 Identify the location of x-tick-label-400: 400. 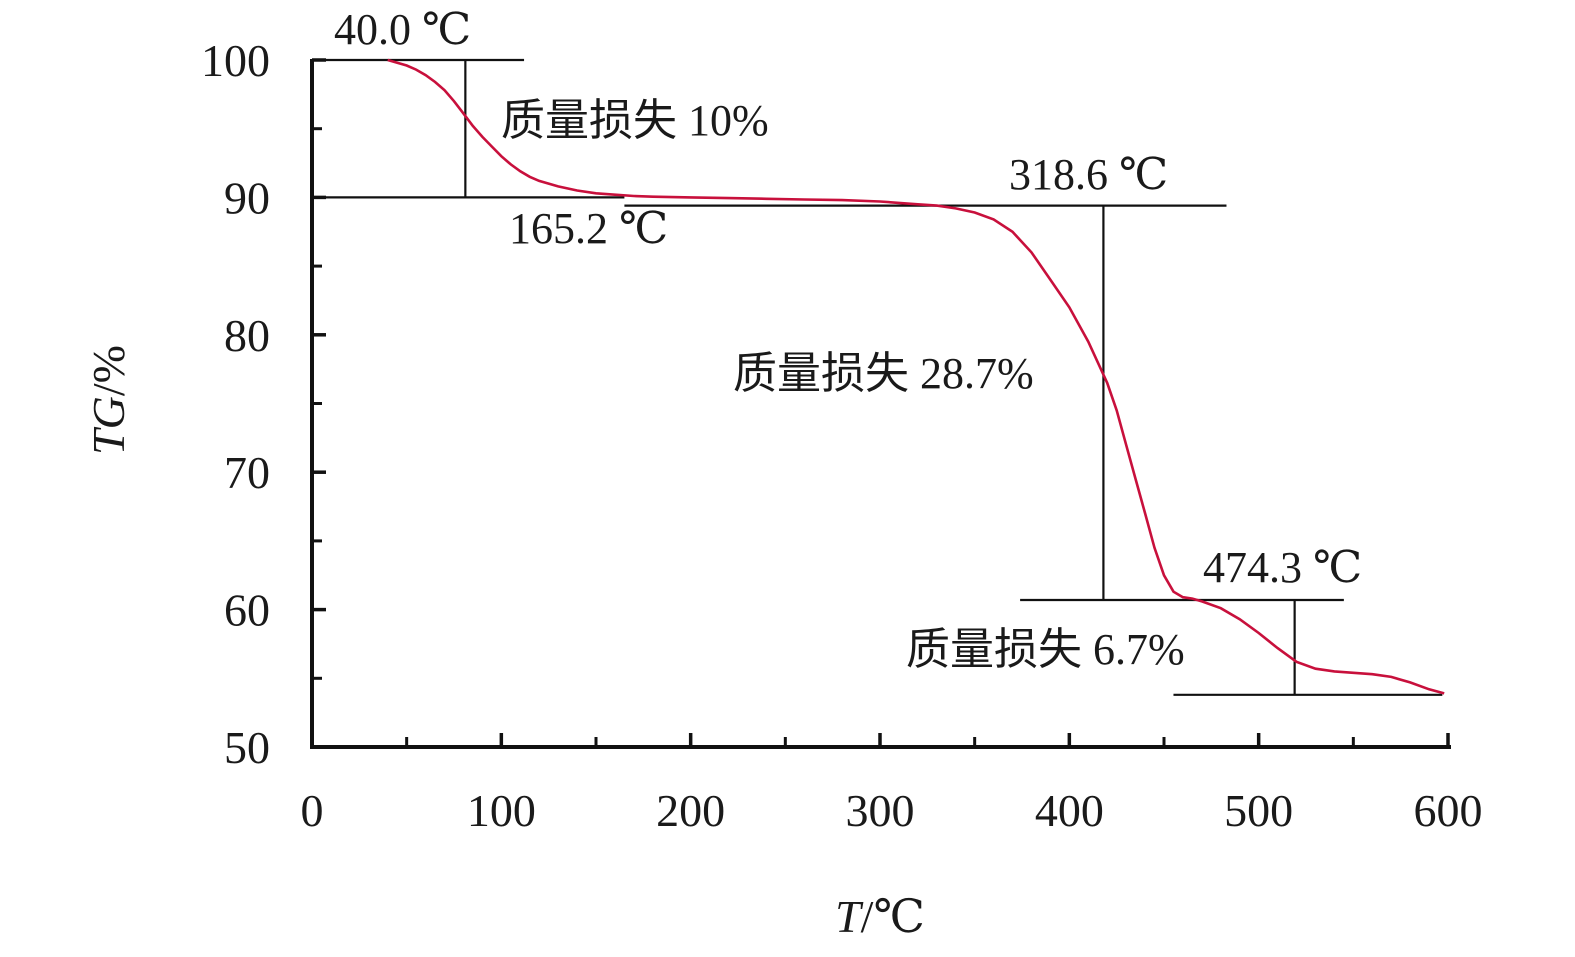
(1069, 810).